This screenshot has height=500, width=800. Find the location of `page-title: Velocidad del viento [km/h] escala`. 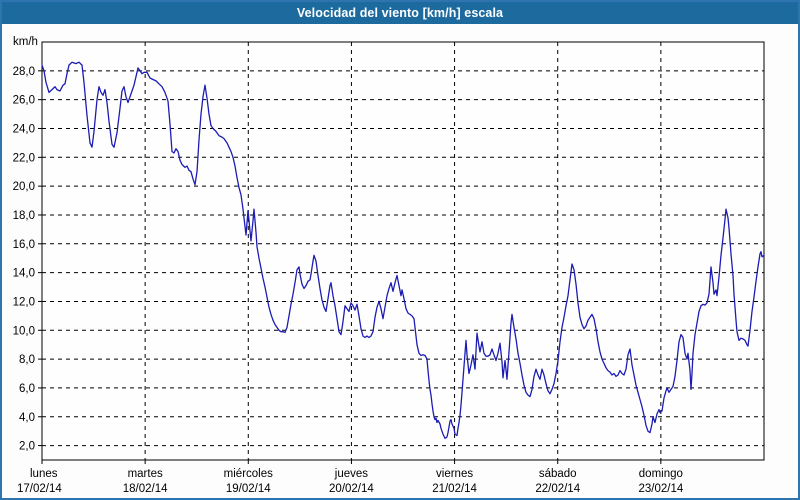

page-title: Velocidad del viento [km/h] escala is located at coordinates (400, 13).